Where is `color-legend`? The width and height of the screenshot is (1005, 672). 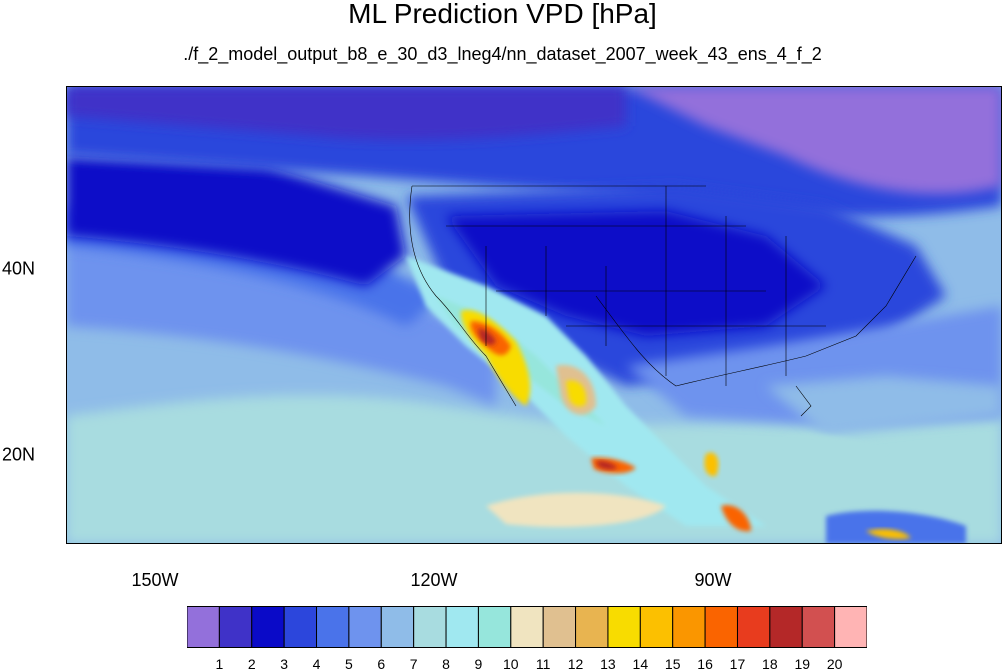
color-legend is located at coordinates (527, 627).